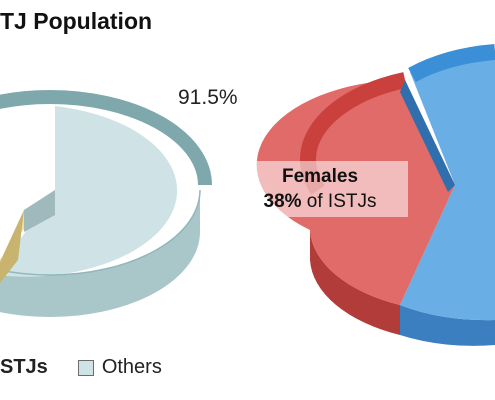 The image size is (495, 400). I want to click on left-pie-rim, so click(106, 138).